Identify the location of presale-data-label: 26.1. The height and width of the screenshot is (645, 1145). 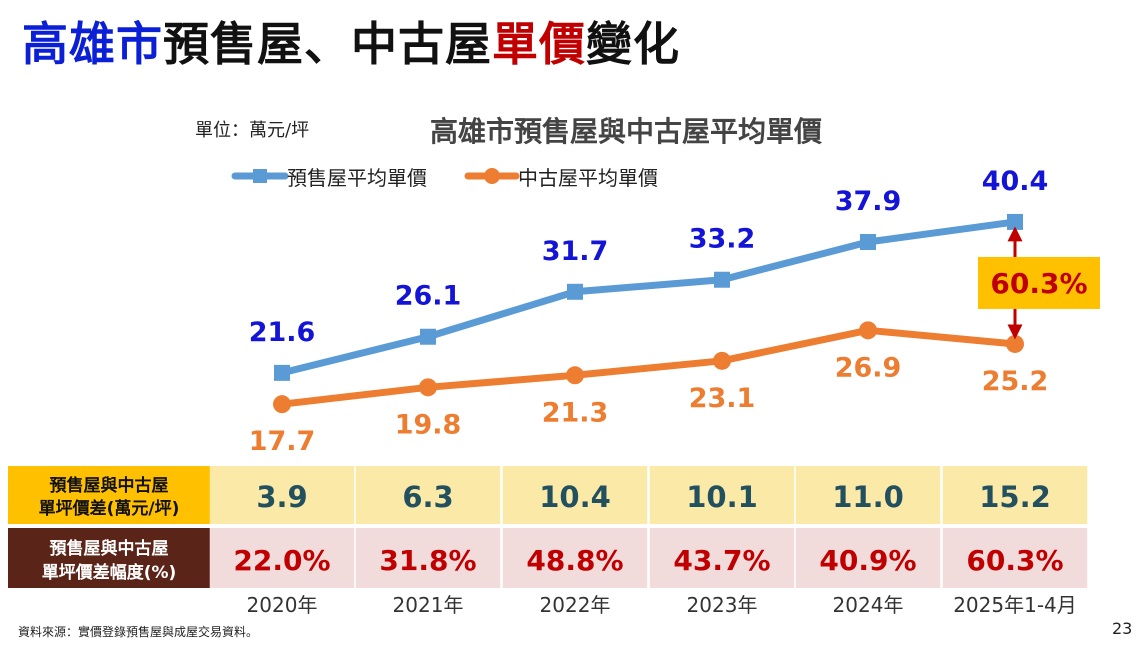
(428, 296).